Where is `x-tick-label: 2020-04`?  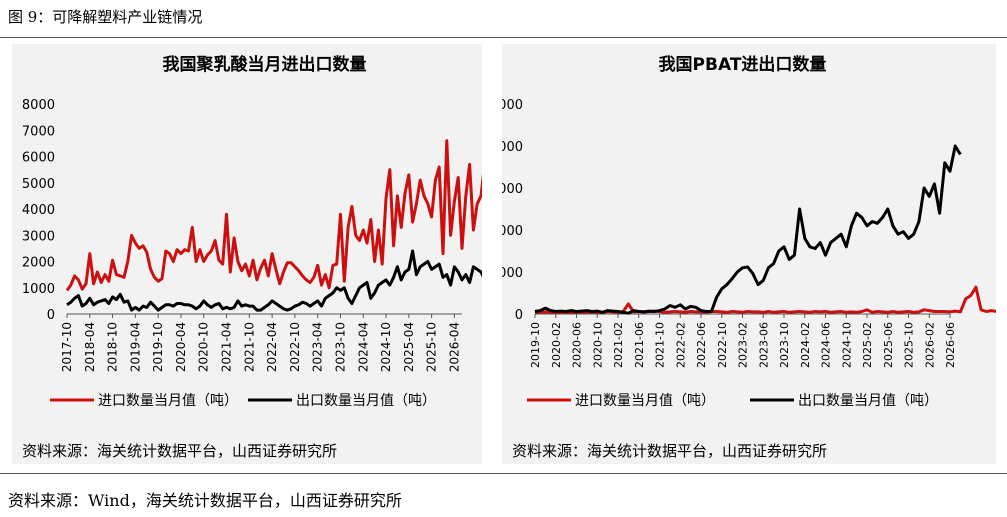
x-tick-label: 2020-04 is located at coordinates (181, 347).